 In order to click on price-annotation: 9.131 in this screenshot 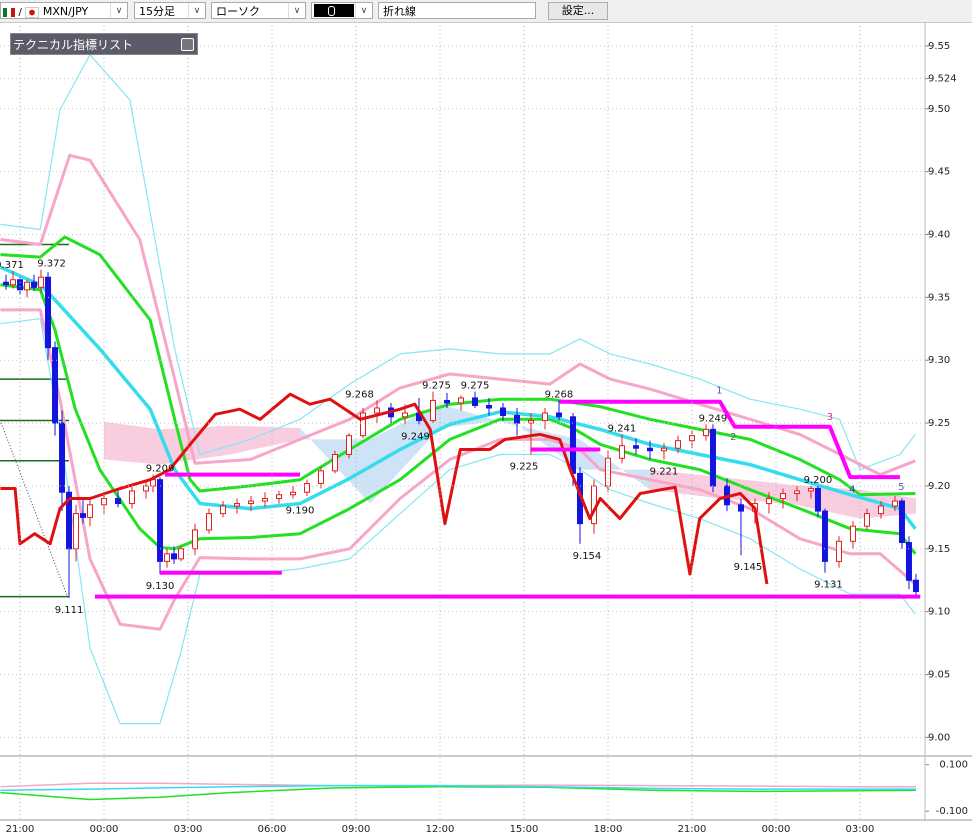, I will do `click(828, 585)`.